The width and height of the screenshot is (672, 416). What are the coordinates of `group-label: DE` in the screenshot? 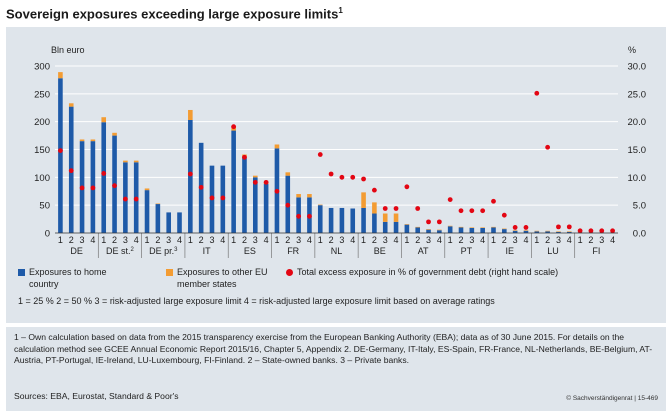 It's located at (76, 251).